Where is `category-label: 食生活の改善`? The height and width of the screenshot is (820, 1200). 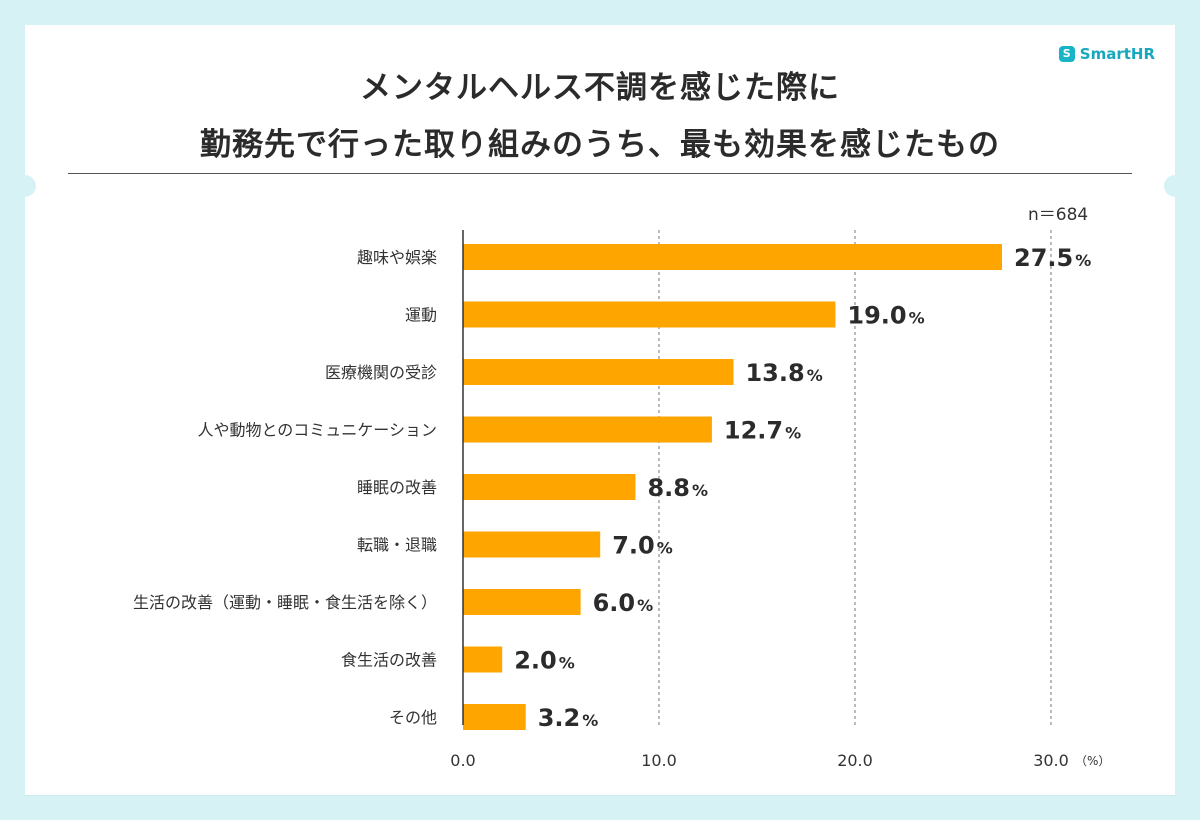 category-label: 食生活の改善 is located at coordinates (389, 660).